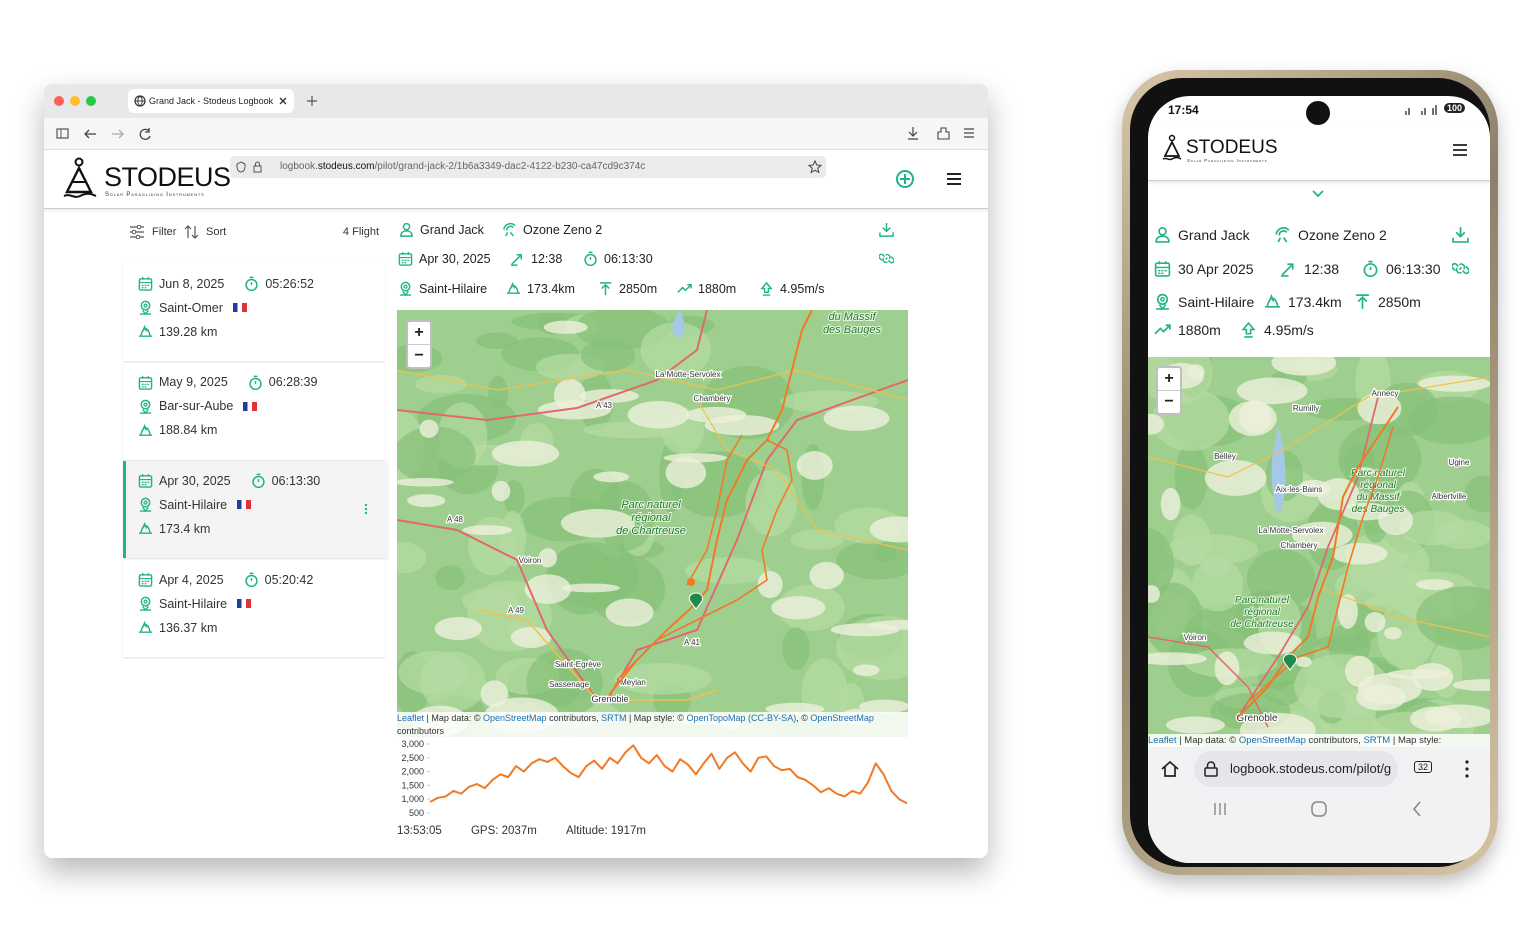 Image resolution: width=1530 pixels, height=945 pixels. I want to click on bookmark-star, so click(815, 167).